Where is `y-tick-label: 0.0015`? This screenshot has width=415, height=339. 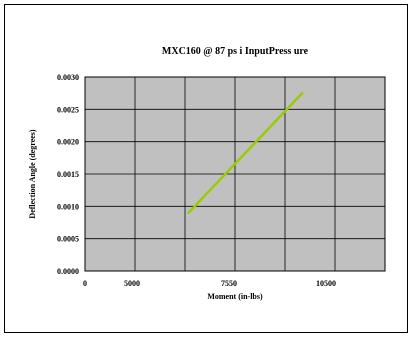
y-tick-label: 0.0015 is located at coordinates (68, 174).